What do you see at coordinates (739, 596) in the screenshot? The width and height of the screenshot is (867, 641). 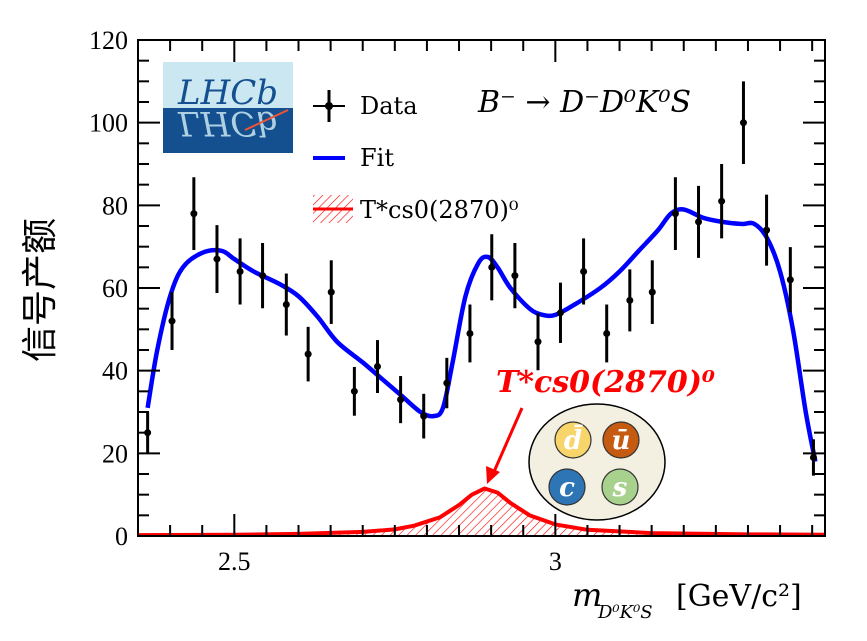 I see `x-axis-label-units: [GeV/c²]` at bounding box center [739, 596].